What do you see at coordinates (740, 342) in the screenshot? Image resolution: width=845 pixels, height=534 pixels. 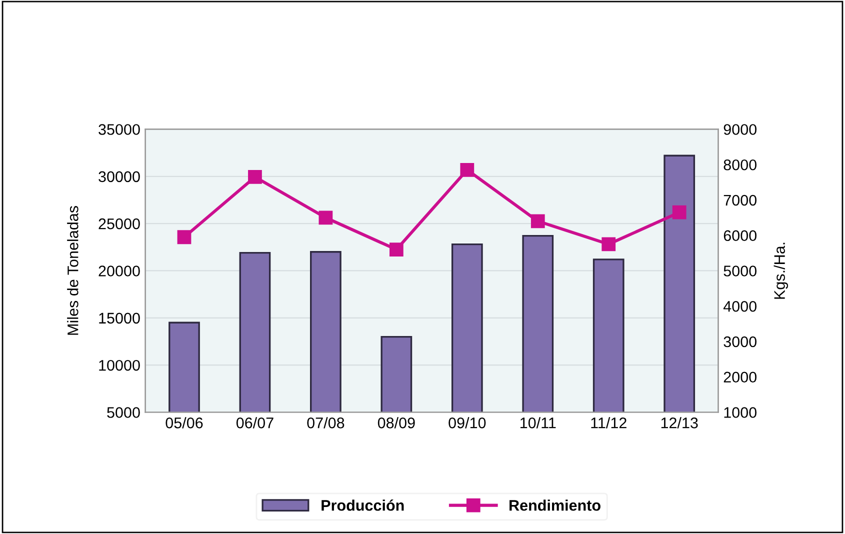 I see `y2-tick-label: 3000` at bounding box center [740, 342].